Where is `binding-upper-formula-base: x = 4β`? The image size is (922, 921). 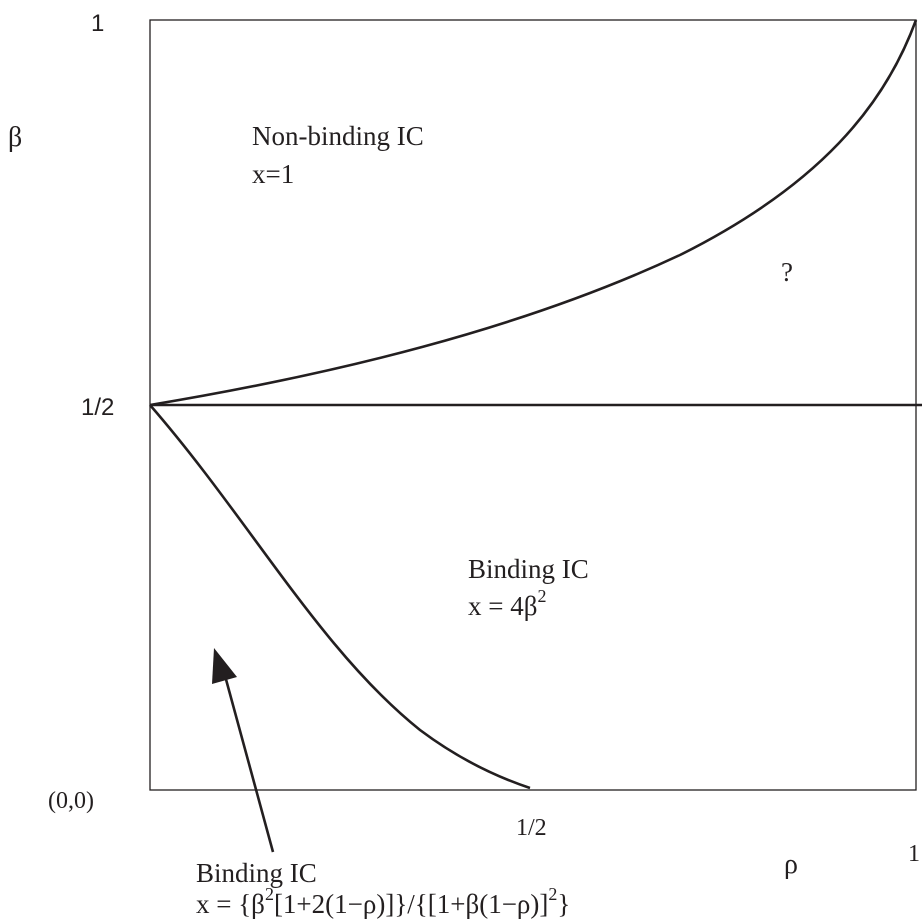
binding-upper-formula-base: x = 4β is located at coordinates (502, 606).